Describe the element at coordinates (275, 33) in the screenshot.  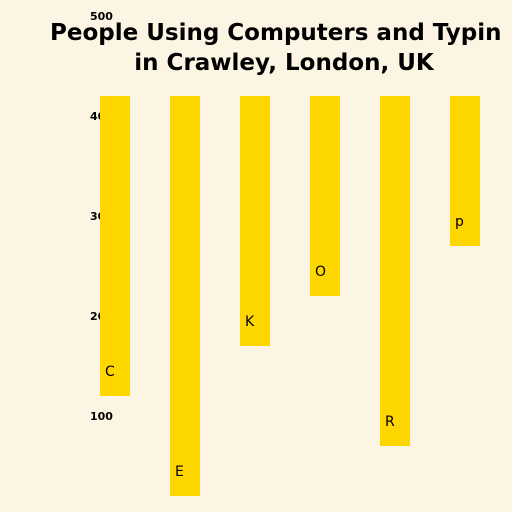
I see `chart-title-line-1: People Using Computers and Typin` at that location.